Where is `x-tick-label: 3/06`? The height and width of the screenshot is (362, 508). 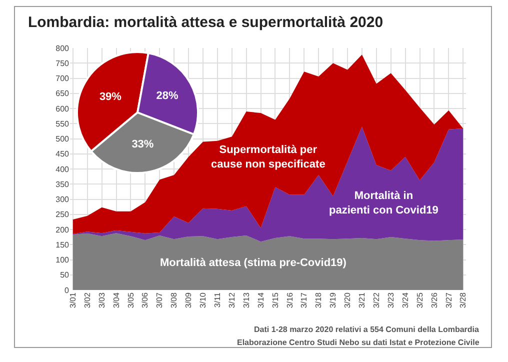 x-tick-label: 3/06 is located at coordinates (145, 300).